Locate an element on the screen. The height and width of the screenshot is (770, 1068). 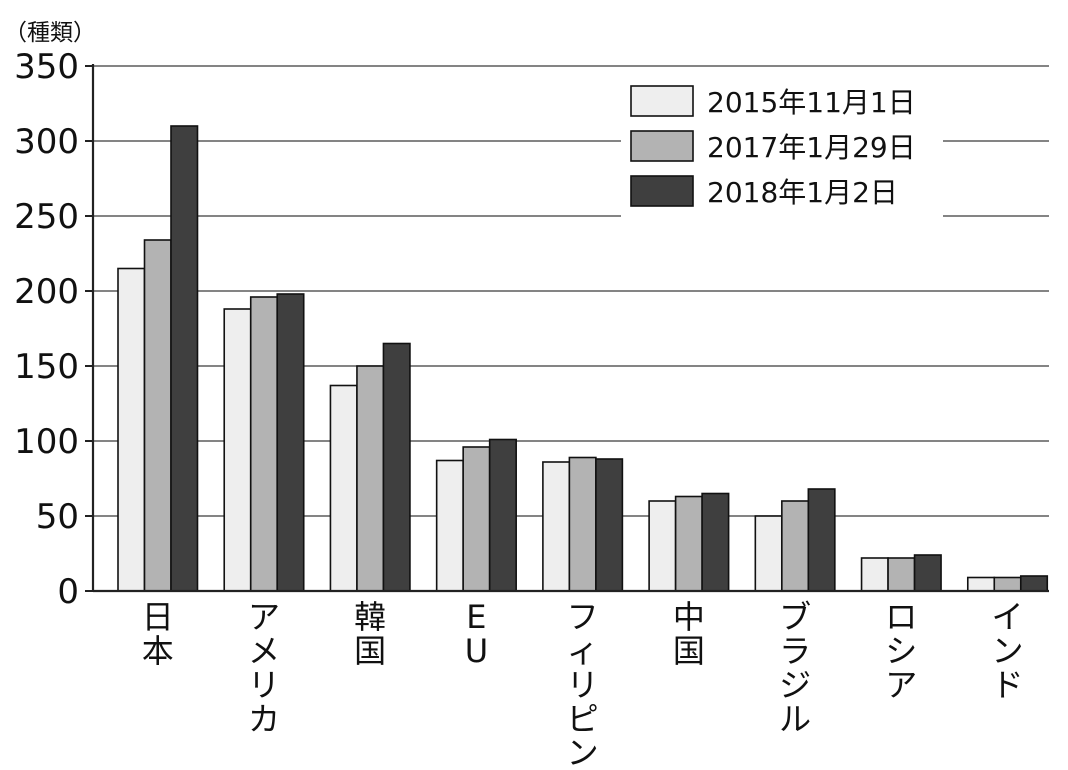
y-tick-label: 0 is located at coordinates (68, 592).